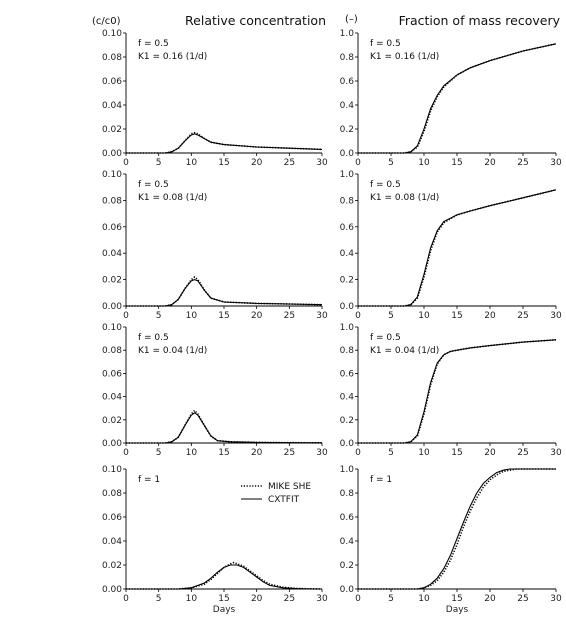 This screenshot has width=566, height=618. What do you see at coordinates (172, 57) in the screenshot?
I see `panel-annotation: K1 = 0.16 (1/d)` at bounding box center [172, 57].